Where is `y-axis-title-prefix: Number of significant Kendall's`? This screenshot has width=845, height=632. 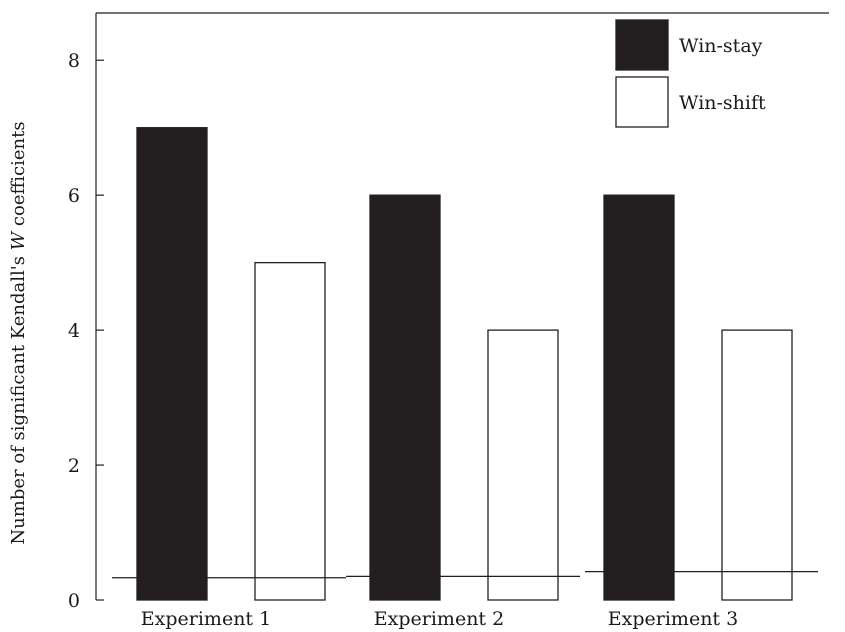 y-axis-title-prefix: Number of significant Kendall's is located at coordinates (18, 397).